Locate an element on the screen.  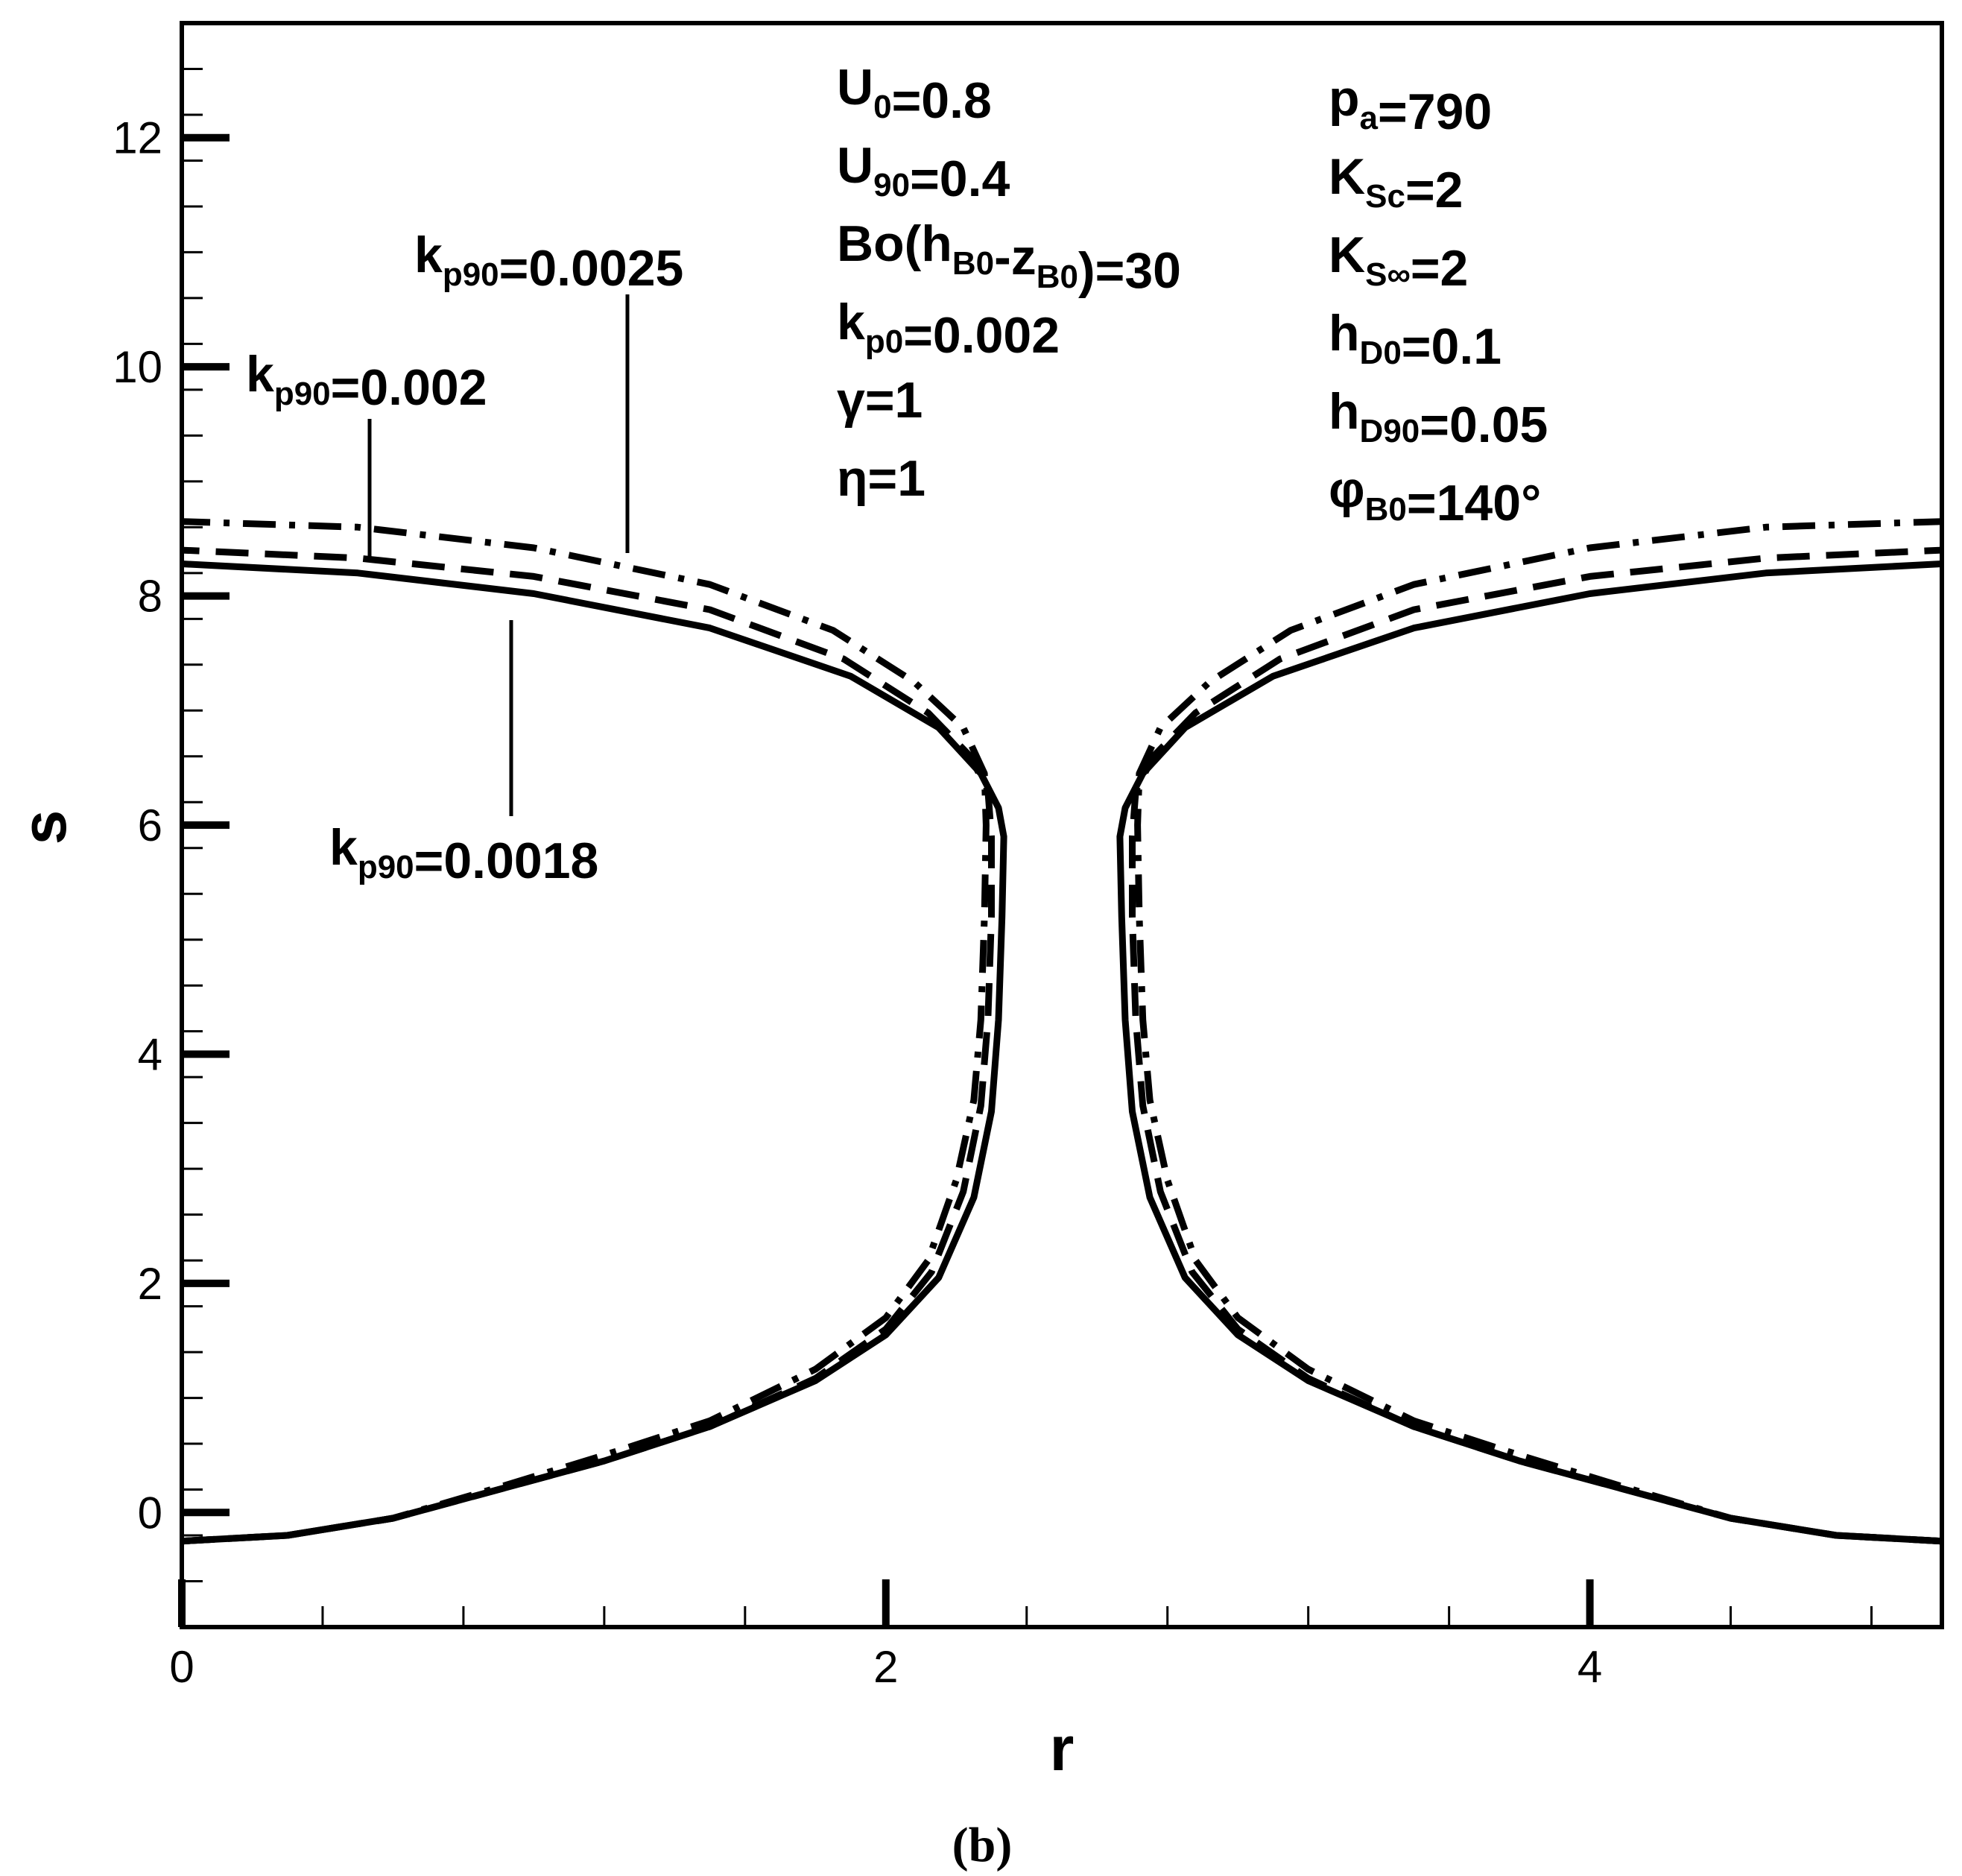
subscript: 0 is located at coordinates (882, 107).